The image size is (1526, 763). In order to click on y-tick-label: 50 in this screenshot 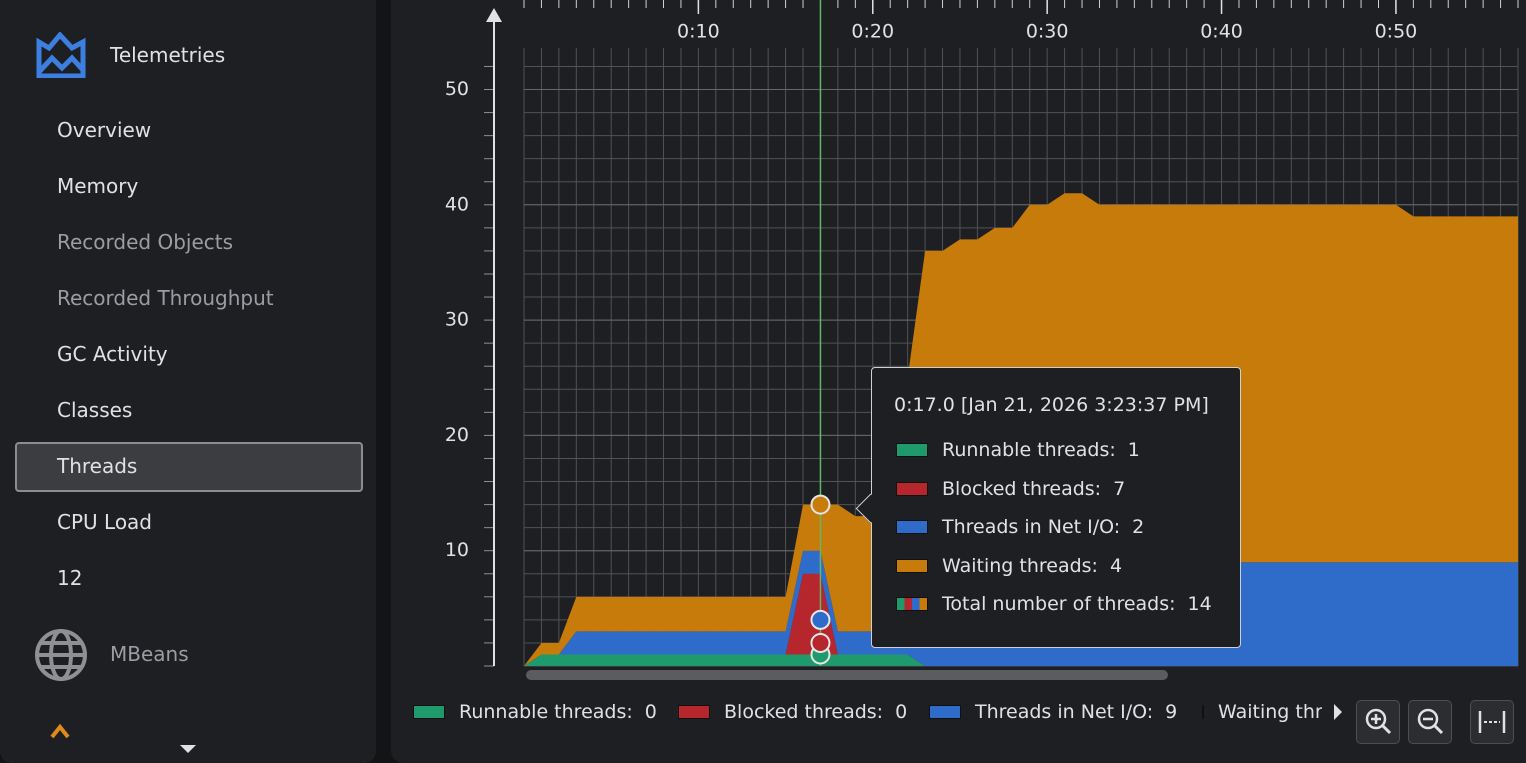, I will do `click(457, 89)`.